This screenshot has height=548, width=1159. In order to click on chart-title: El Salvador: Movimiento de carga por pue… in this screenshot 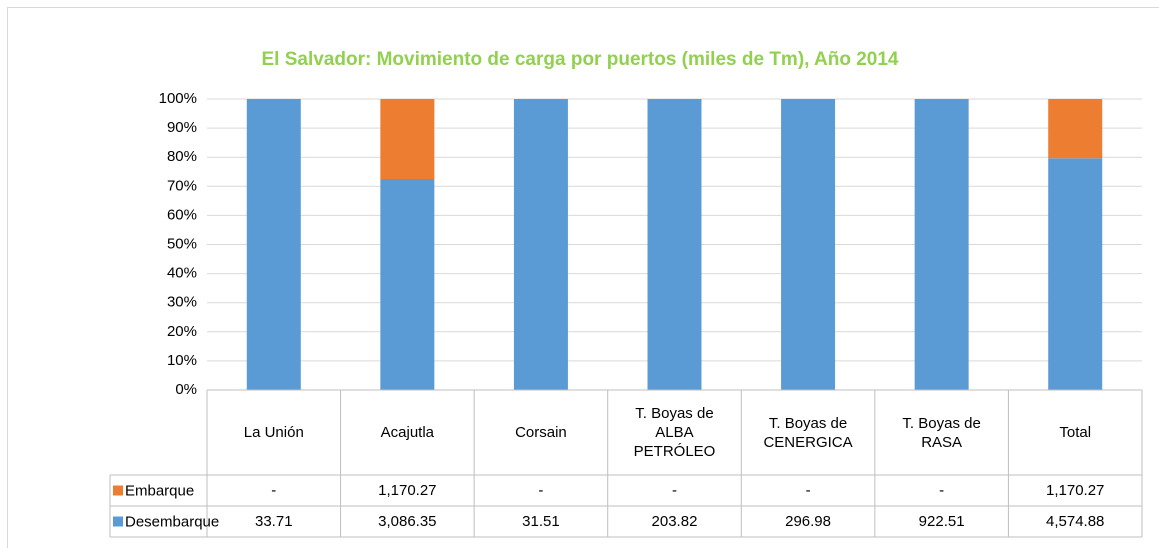, I will do `click(579, 59)`.